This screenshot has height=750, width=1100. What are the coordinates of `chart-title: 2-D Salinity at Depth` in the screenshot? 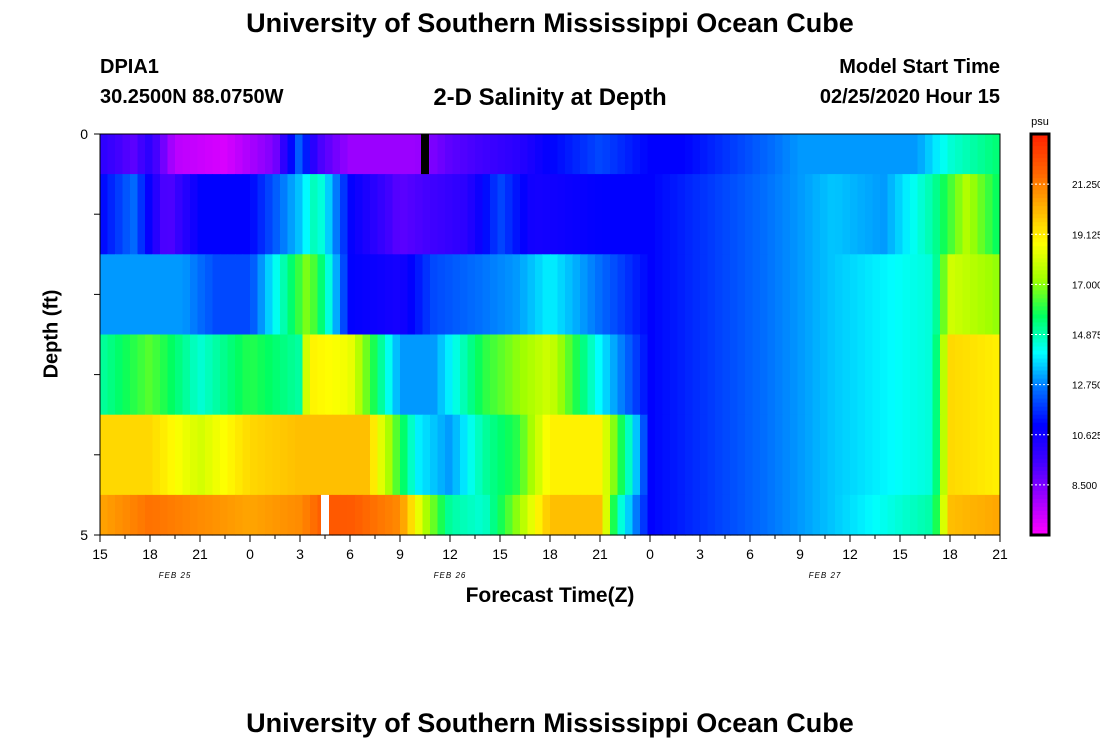 It's located at (550, 97).